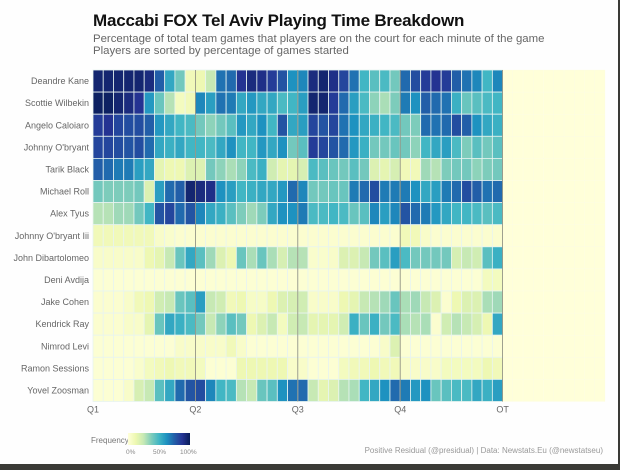 The image size is (620, 470). Describe the element at coordinates (160, 452) in the screenshot. I see `legend-tick-50: 50%` at that location.